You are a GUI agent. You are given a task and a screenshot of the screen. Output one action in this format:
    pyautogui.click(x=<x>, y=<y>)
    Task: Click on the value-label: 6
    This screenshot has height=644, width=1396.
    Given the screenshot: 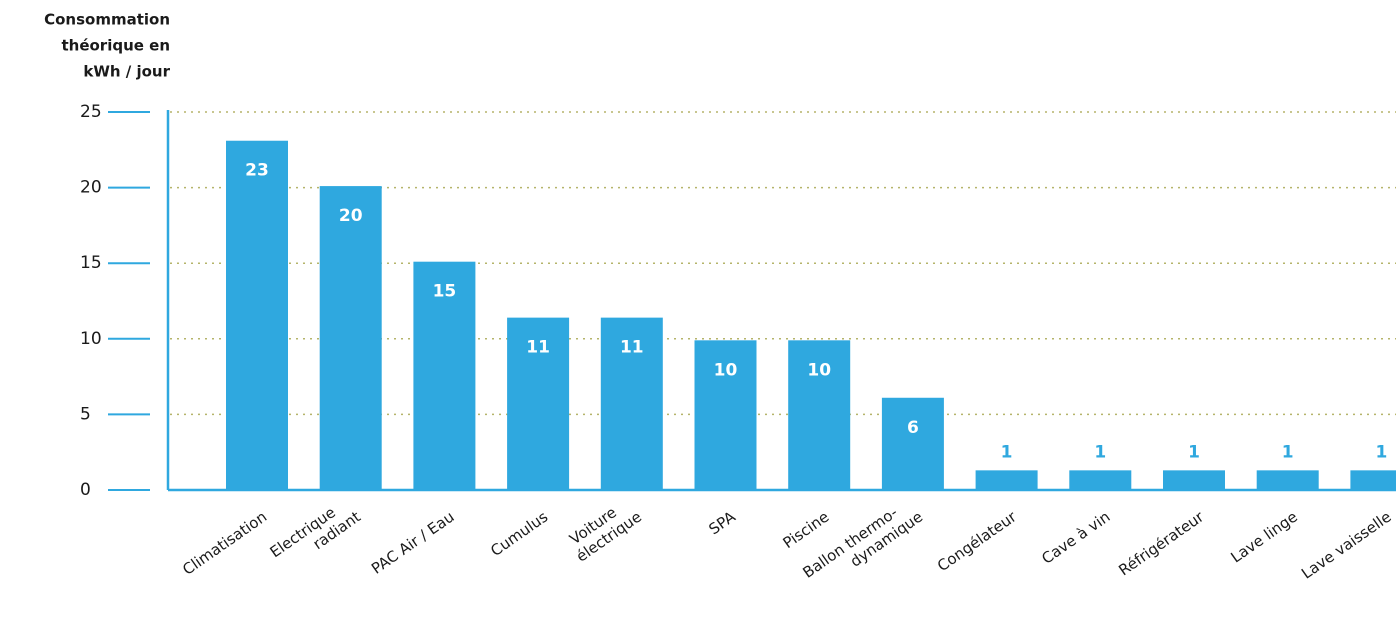 What is the action you would take?
    pyautogui.click(x=913, y=428)
    